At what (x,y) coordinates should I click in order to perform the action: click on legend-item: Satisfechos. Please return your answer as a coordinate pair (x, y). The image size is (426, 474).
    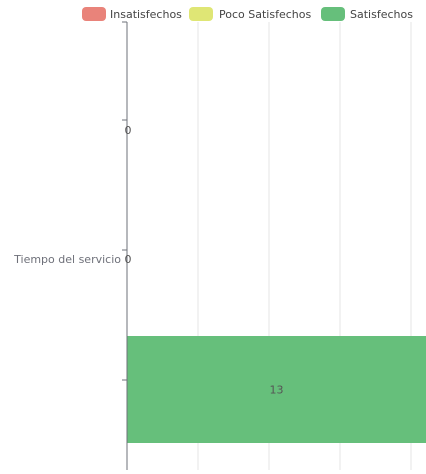
    Looking at the image, I should click on (367, 14).